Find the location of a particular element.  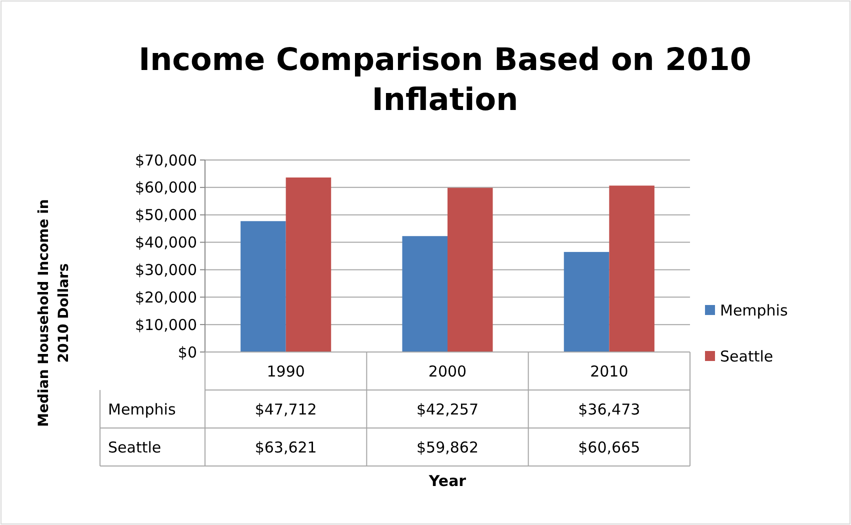

y-tick-label: $50,000 is located at coordinates (165, 215).